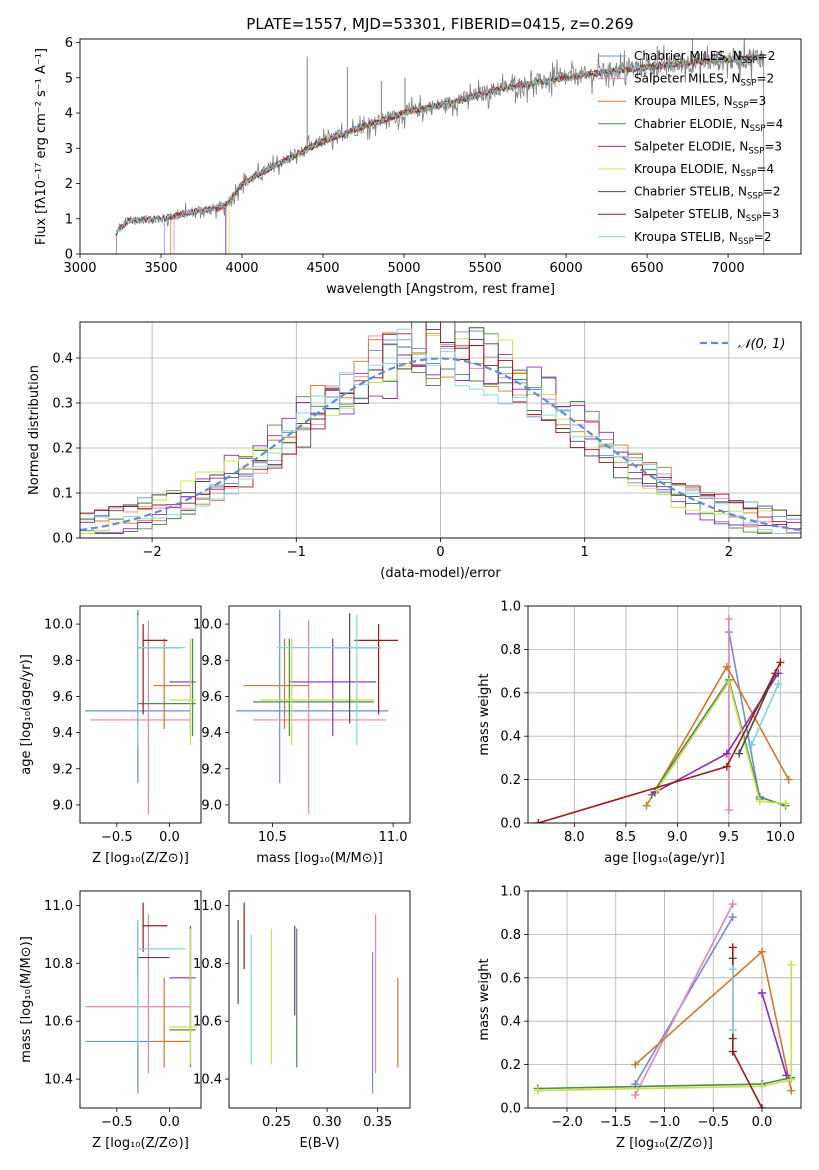 The height and width of the screenshot is (1170, 819). Describe the element at coordinates (62, 494) in the screenshot. I see `y-tick-label: 0.1` at that location.